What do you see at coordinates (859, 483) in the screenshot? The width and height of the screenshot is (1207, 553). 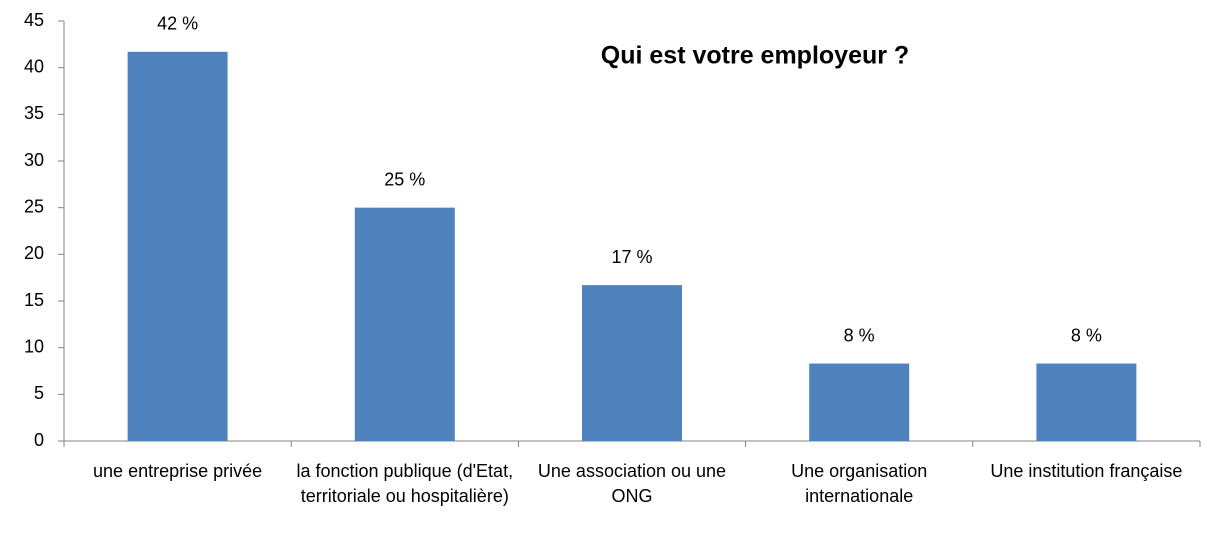 I see `x-tick-label: Une organisation internationale` at bounding box center [859, 483].